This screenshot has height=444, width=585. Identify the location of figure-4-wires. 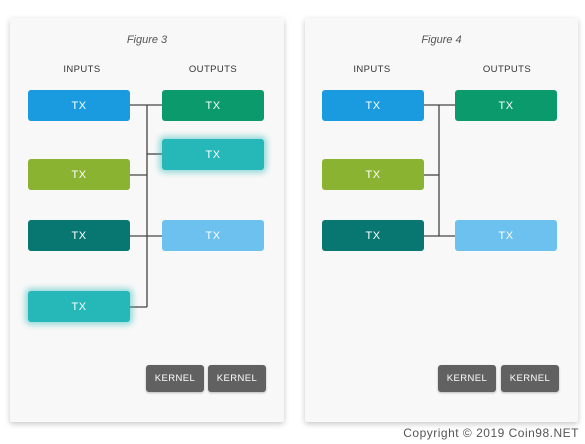
(439, 170).